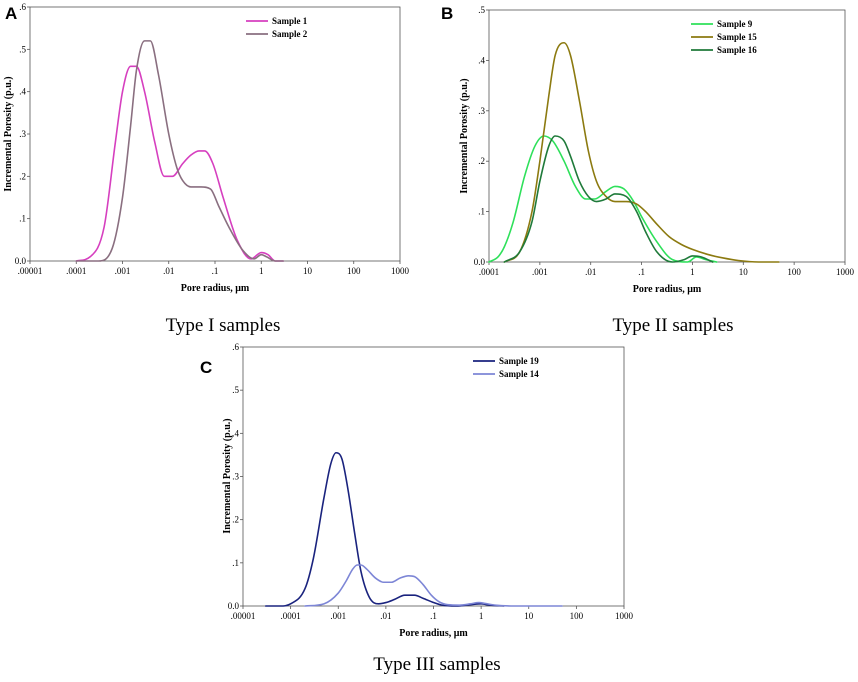 This screenshot has height=682, width=858. Describe the element at coordinates (277, 27) in the screenshot. I see `legend: Sample 1 Sample 2` at that location.